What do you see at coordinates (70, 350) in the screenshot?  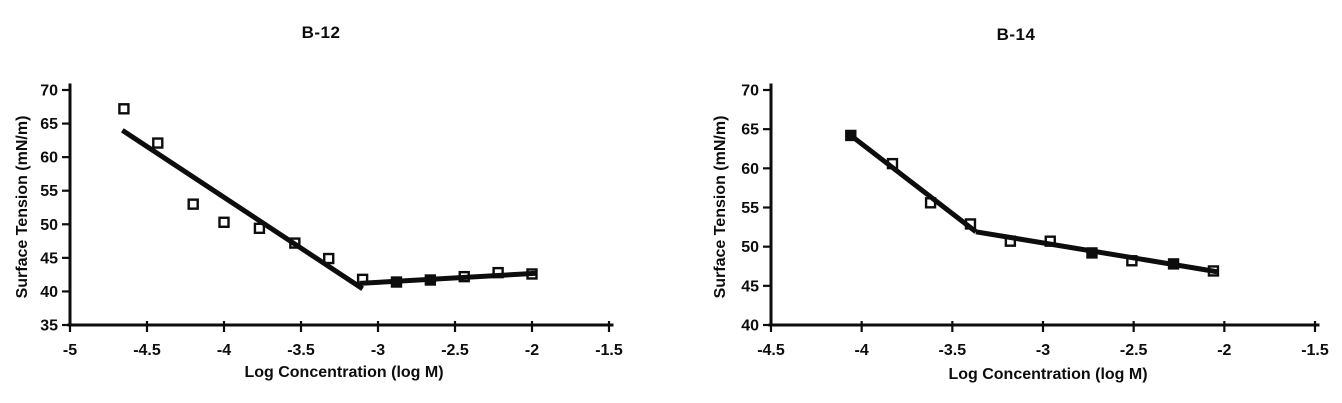 I see `x-tick-label: -5` at bounding box center [70, 350].